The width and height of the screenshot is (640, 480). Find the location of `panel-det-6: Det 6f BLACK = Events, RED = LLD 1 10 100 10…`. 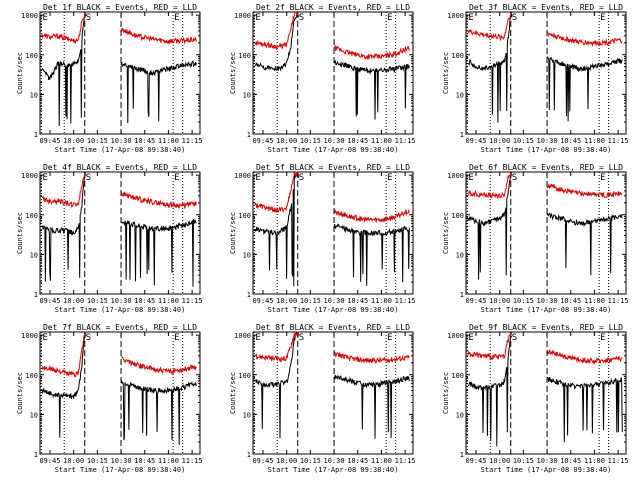

panel-det-6: Det 6f BLACK = Events, RED = LLD 1 10 100 10… is located at coordinates (535, 238).